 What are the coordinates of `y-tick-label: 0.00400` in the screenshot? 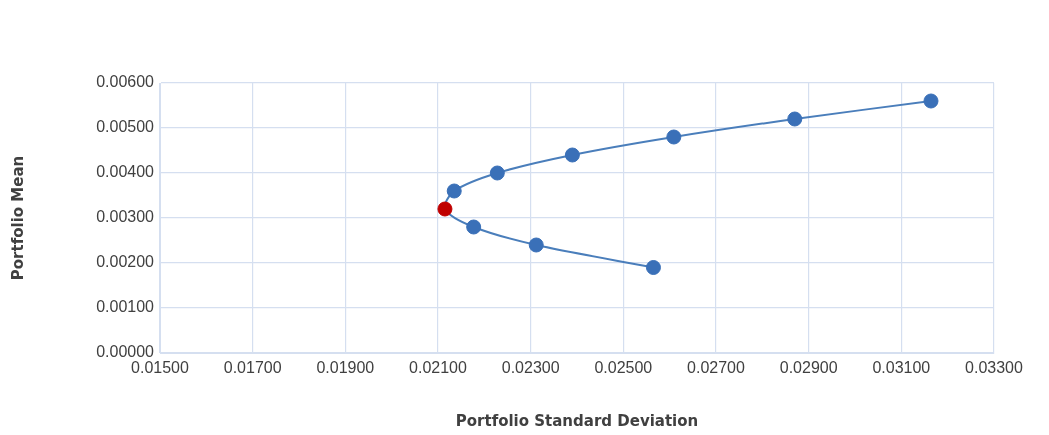 It's located at (125, 172).